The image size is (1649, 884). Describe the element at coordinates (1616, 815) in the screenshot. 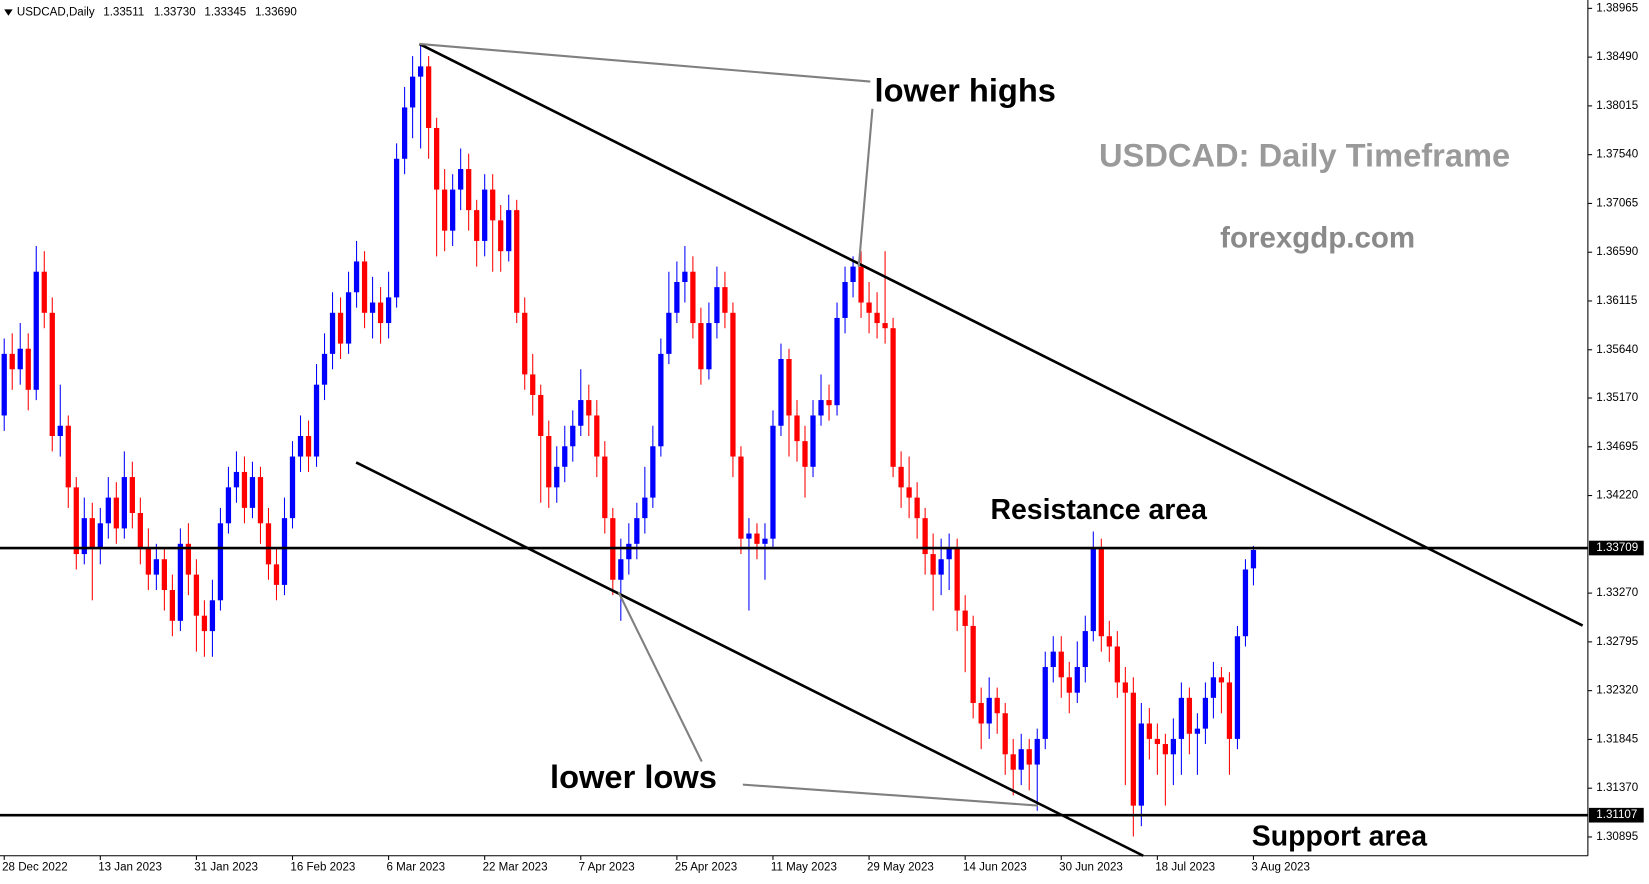

I see `level-label: 1.31107` at that location.